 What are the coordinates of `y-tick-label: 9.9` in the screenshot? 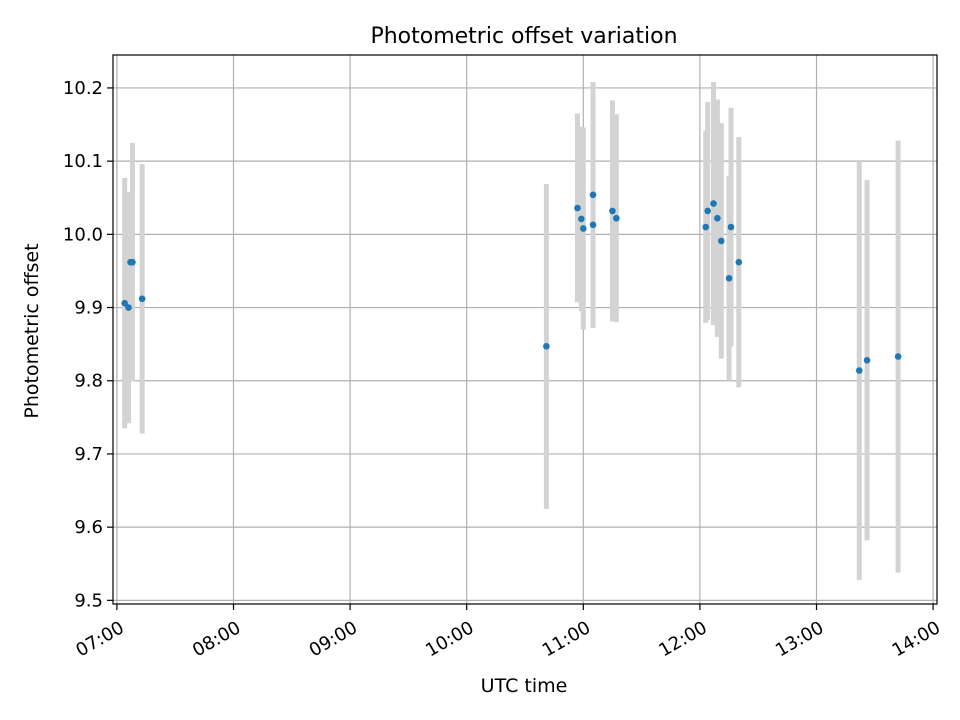 It's located at (88, 308).